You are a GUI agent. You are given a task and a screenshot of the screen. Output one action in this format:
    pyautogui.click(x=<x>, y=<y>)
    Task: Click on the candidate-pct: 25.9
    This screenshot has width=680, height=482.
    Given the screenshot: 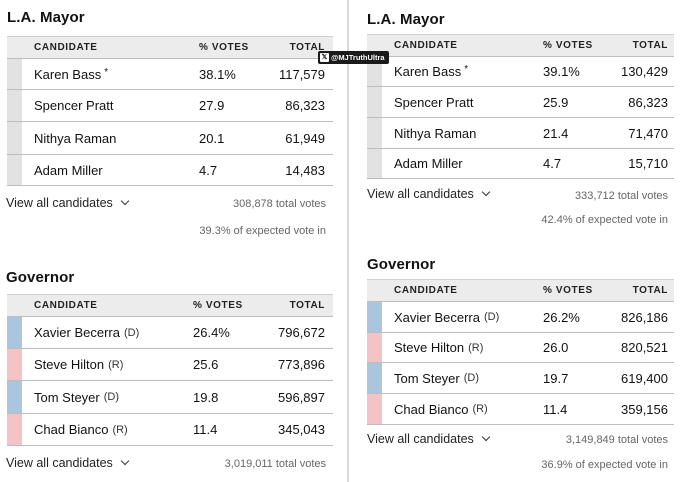 What is the action you would take?
    pyautogui.click(x=556, y=102)
    